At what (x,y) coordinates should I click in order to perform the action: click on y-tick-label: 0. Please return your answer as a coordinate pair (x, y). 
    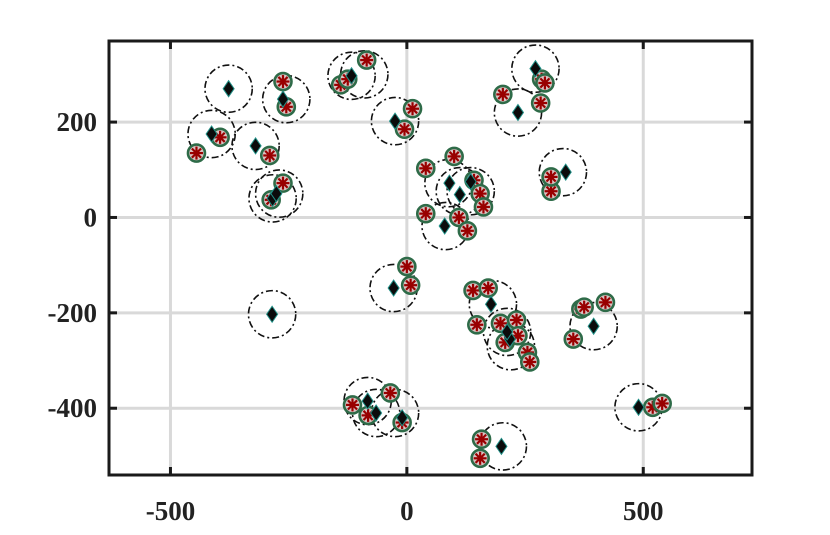
    Looking at the image, I should click on (91, 217).